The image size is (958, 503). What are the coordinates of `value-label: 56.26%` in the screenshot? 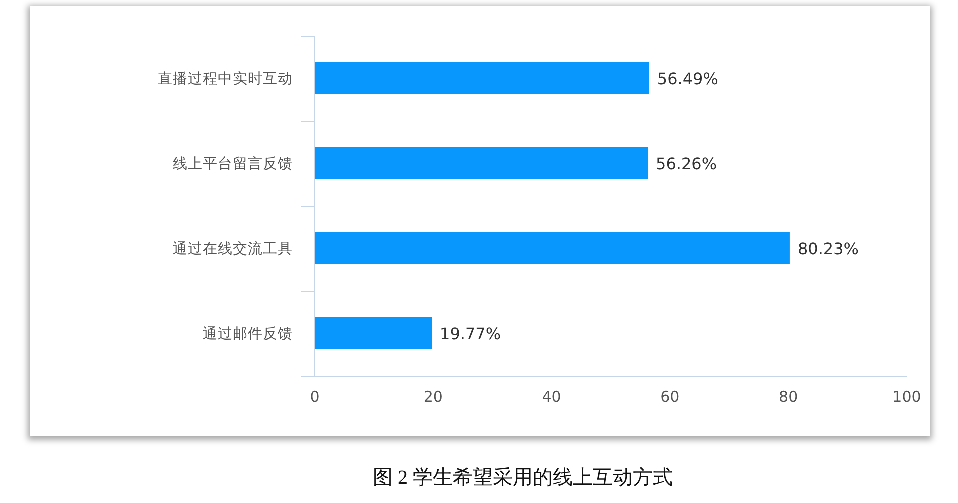 It's located at (687, 164).